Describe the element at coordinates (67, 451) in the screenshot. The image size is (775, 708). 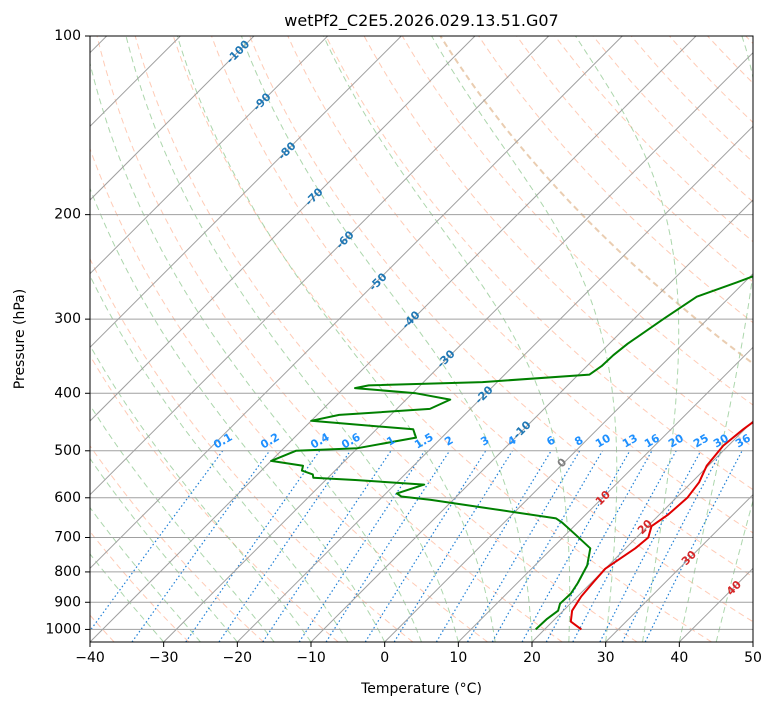
I see `y-tick-label: 500` at that location.